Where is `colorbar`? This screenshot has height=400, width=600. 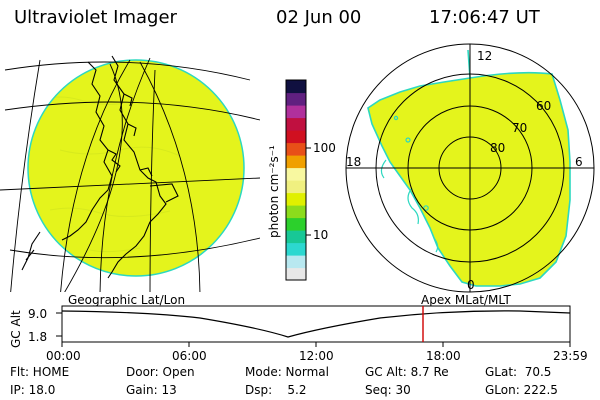
colorbar is located at coordinates (296, 180).